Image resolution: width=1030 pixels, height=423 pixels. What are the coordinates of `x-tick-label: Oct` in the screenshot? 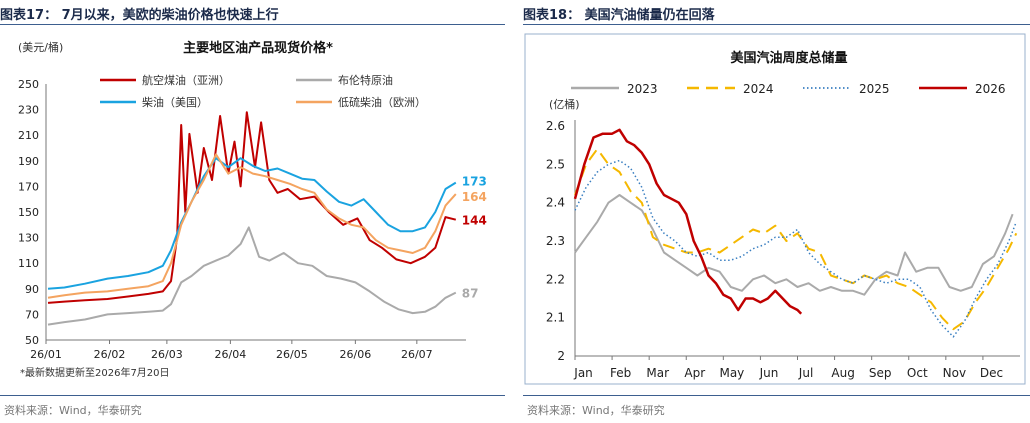 It's located at (917, 373).